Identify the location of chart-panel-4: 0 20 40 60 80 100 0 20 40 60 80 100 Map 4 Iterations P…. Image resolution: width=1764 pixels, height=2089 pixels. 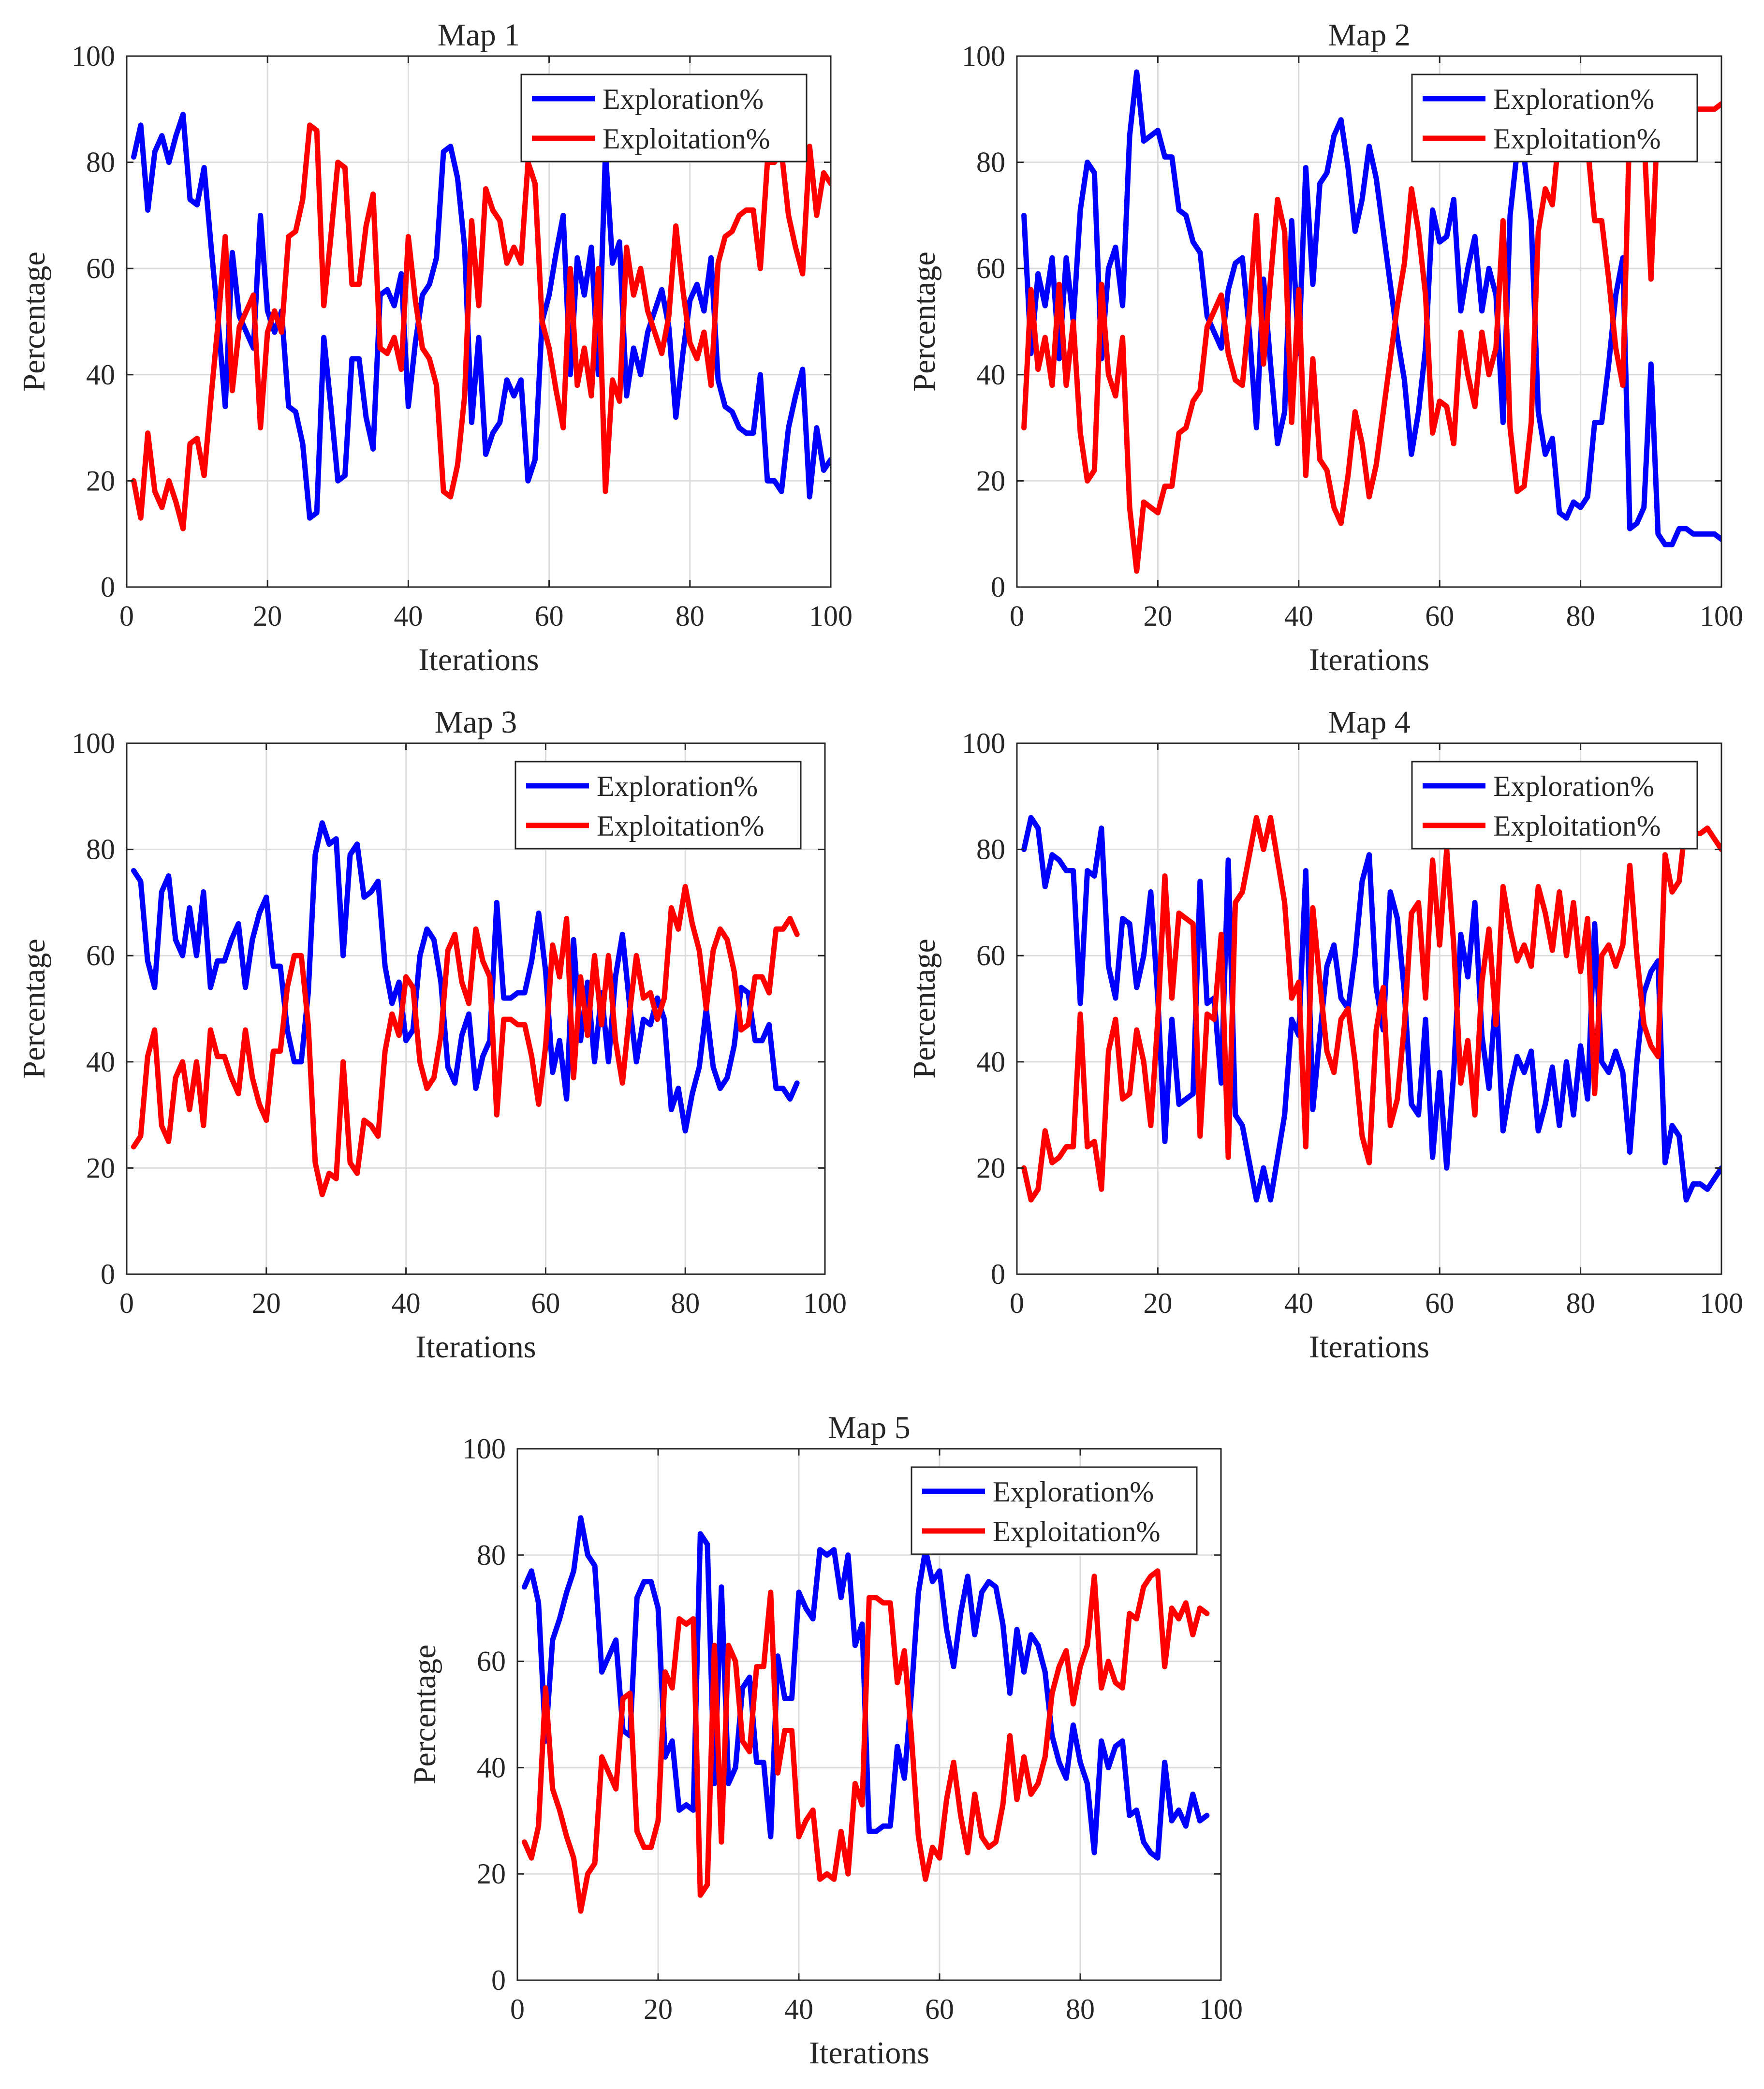
(1325, 1035).